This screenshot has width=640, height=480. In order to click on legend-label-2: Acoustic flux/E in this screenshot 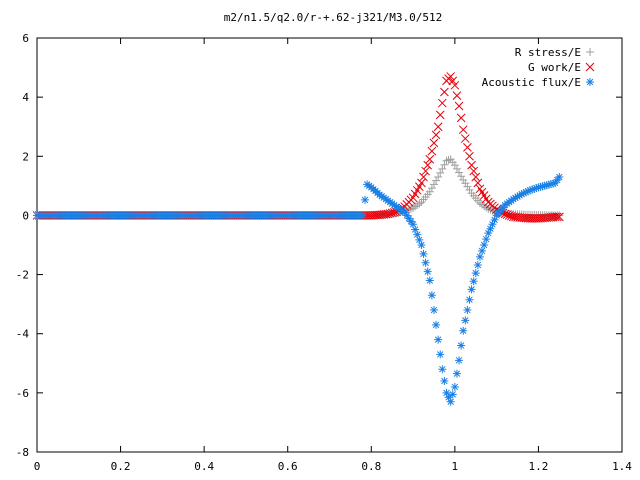, I will do `click(531, 82)`.